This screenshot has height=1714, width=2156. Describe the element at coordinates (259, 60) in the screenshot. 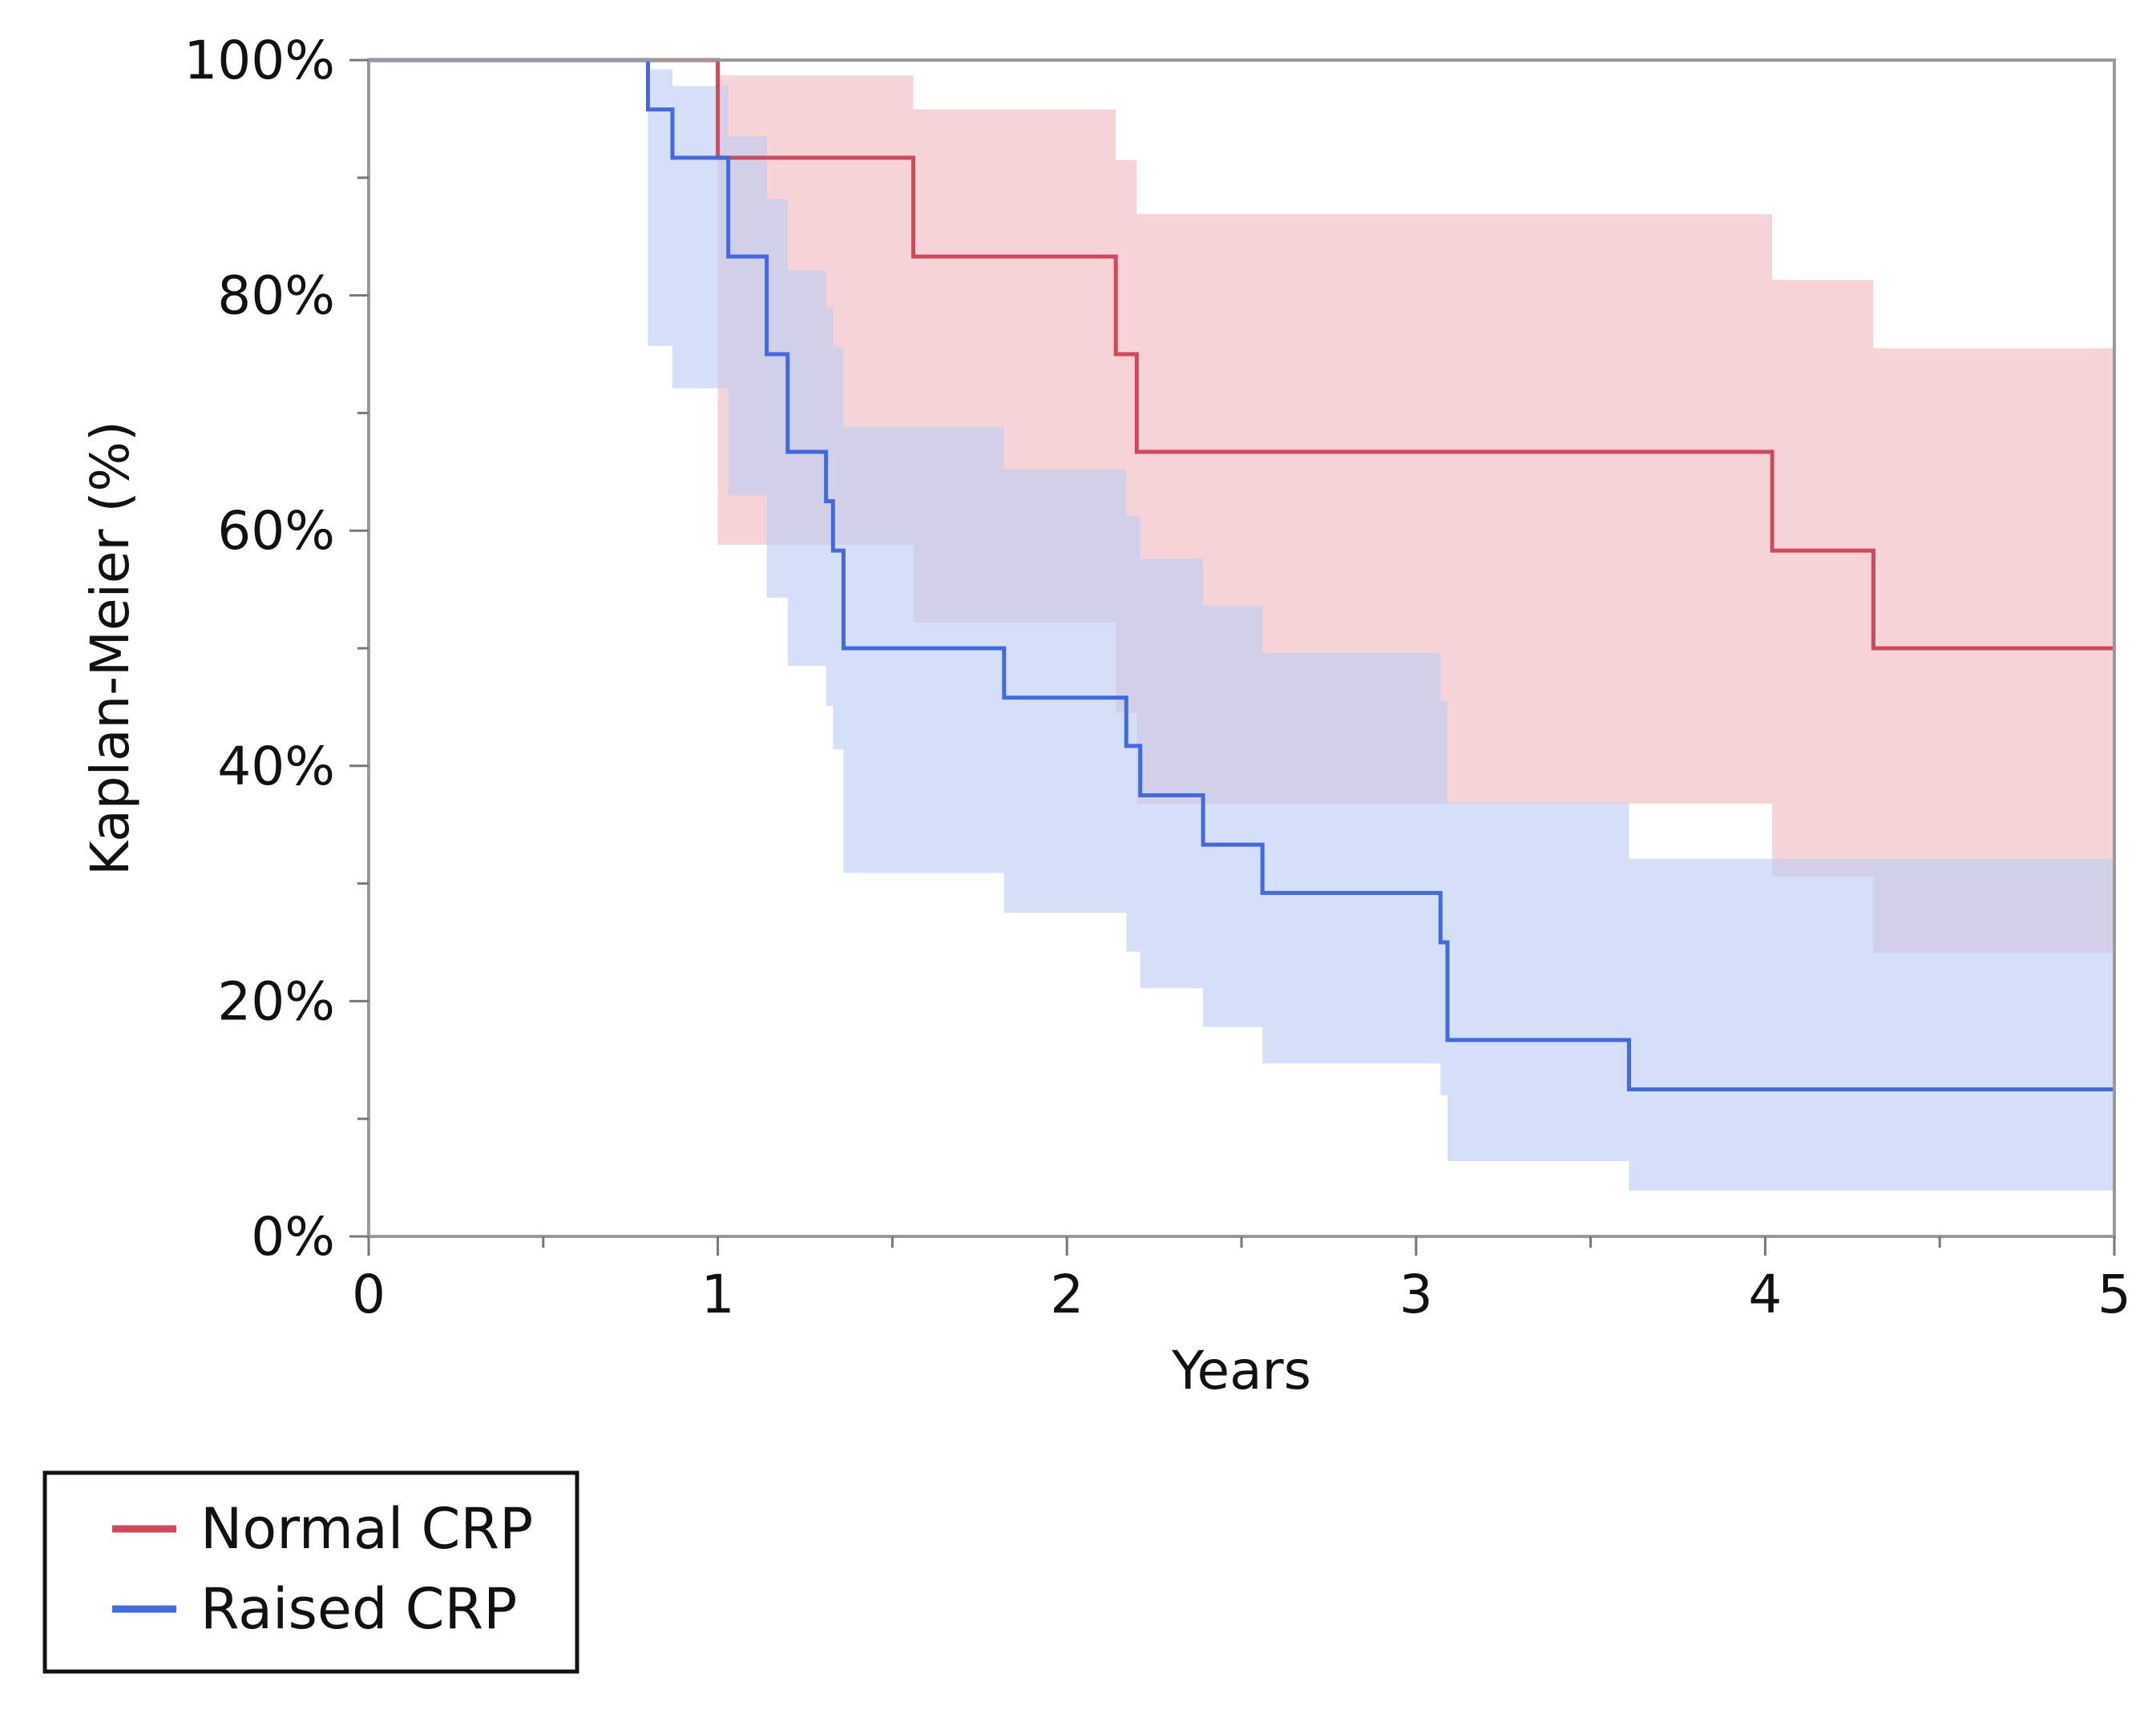

I see `y-tick-label: 100%` at that location.